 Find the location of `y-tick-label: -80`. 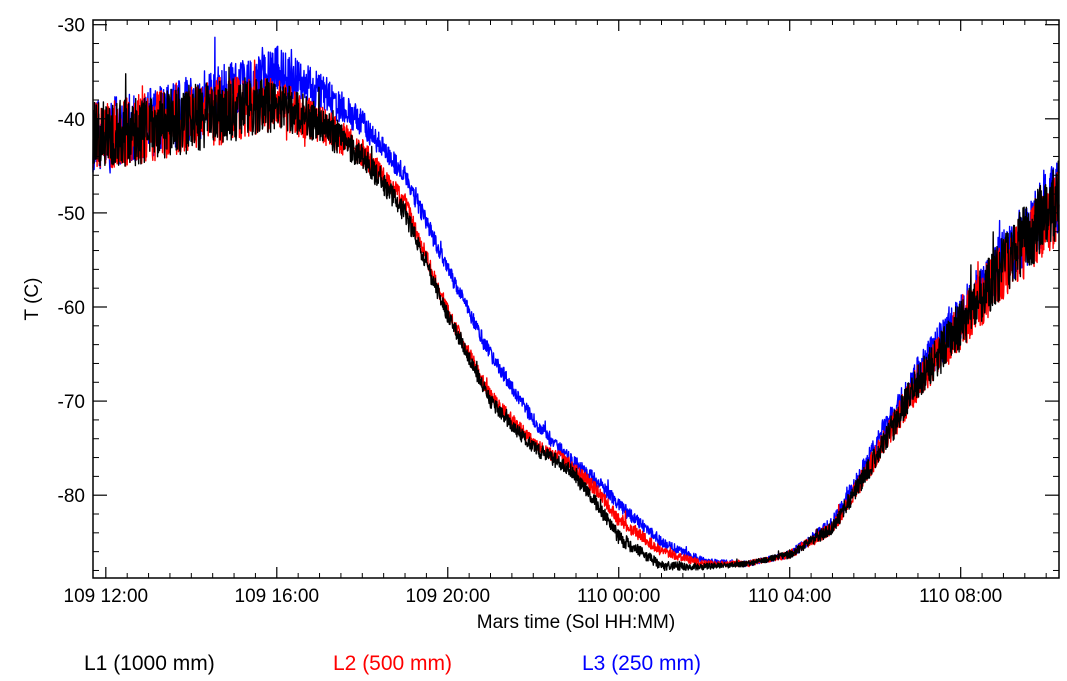

y-tick-label: -80 is located at coordinates (71, 496).